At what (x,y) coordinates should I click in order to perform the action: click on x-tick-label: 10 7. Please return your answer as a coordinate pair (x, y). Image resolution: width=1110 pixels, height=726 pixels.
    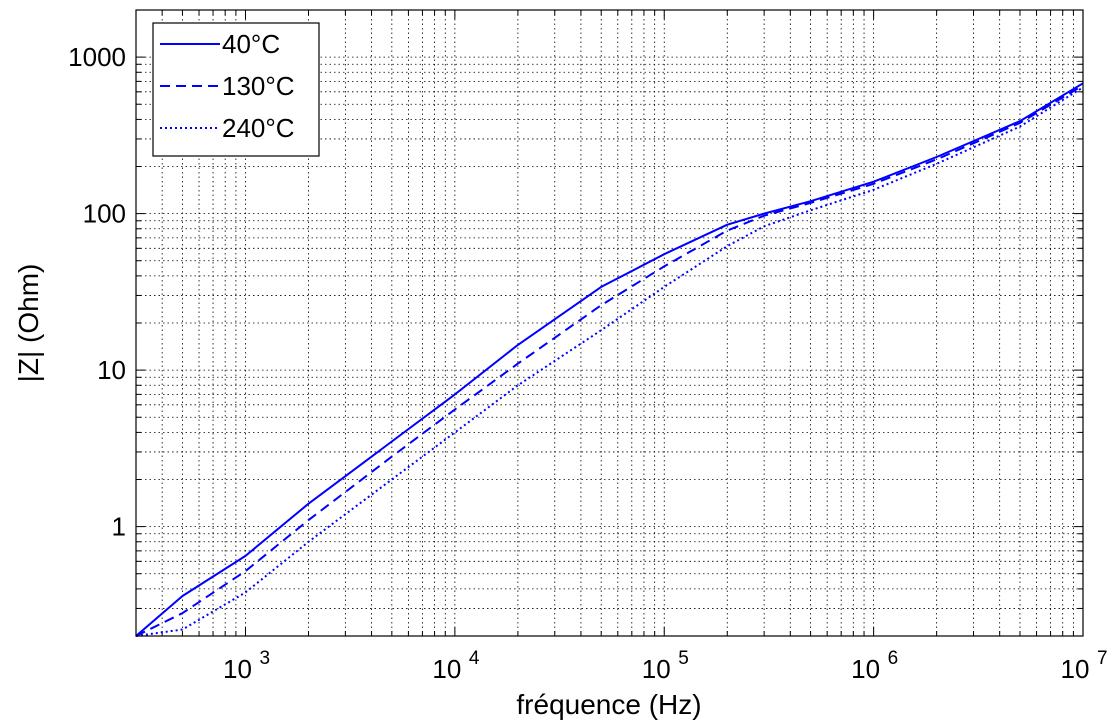
    Looking at the image, I should click on (1084, 666).